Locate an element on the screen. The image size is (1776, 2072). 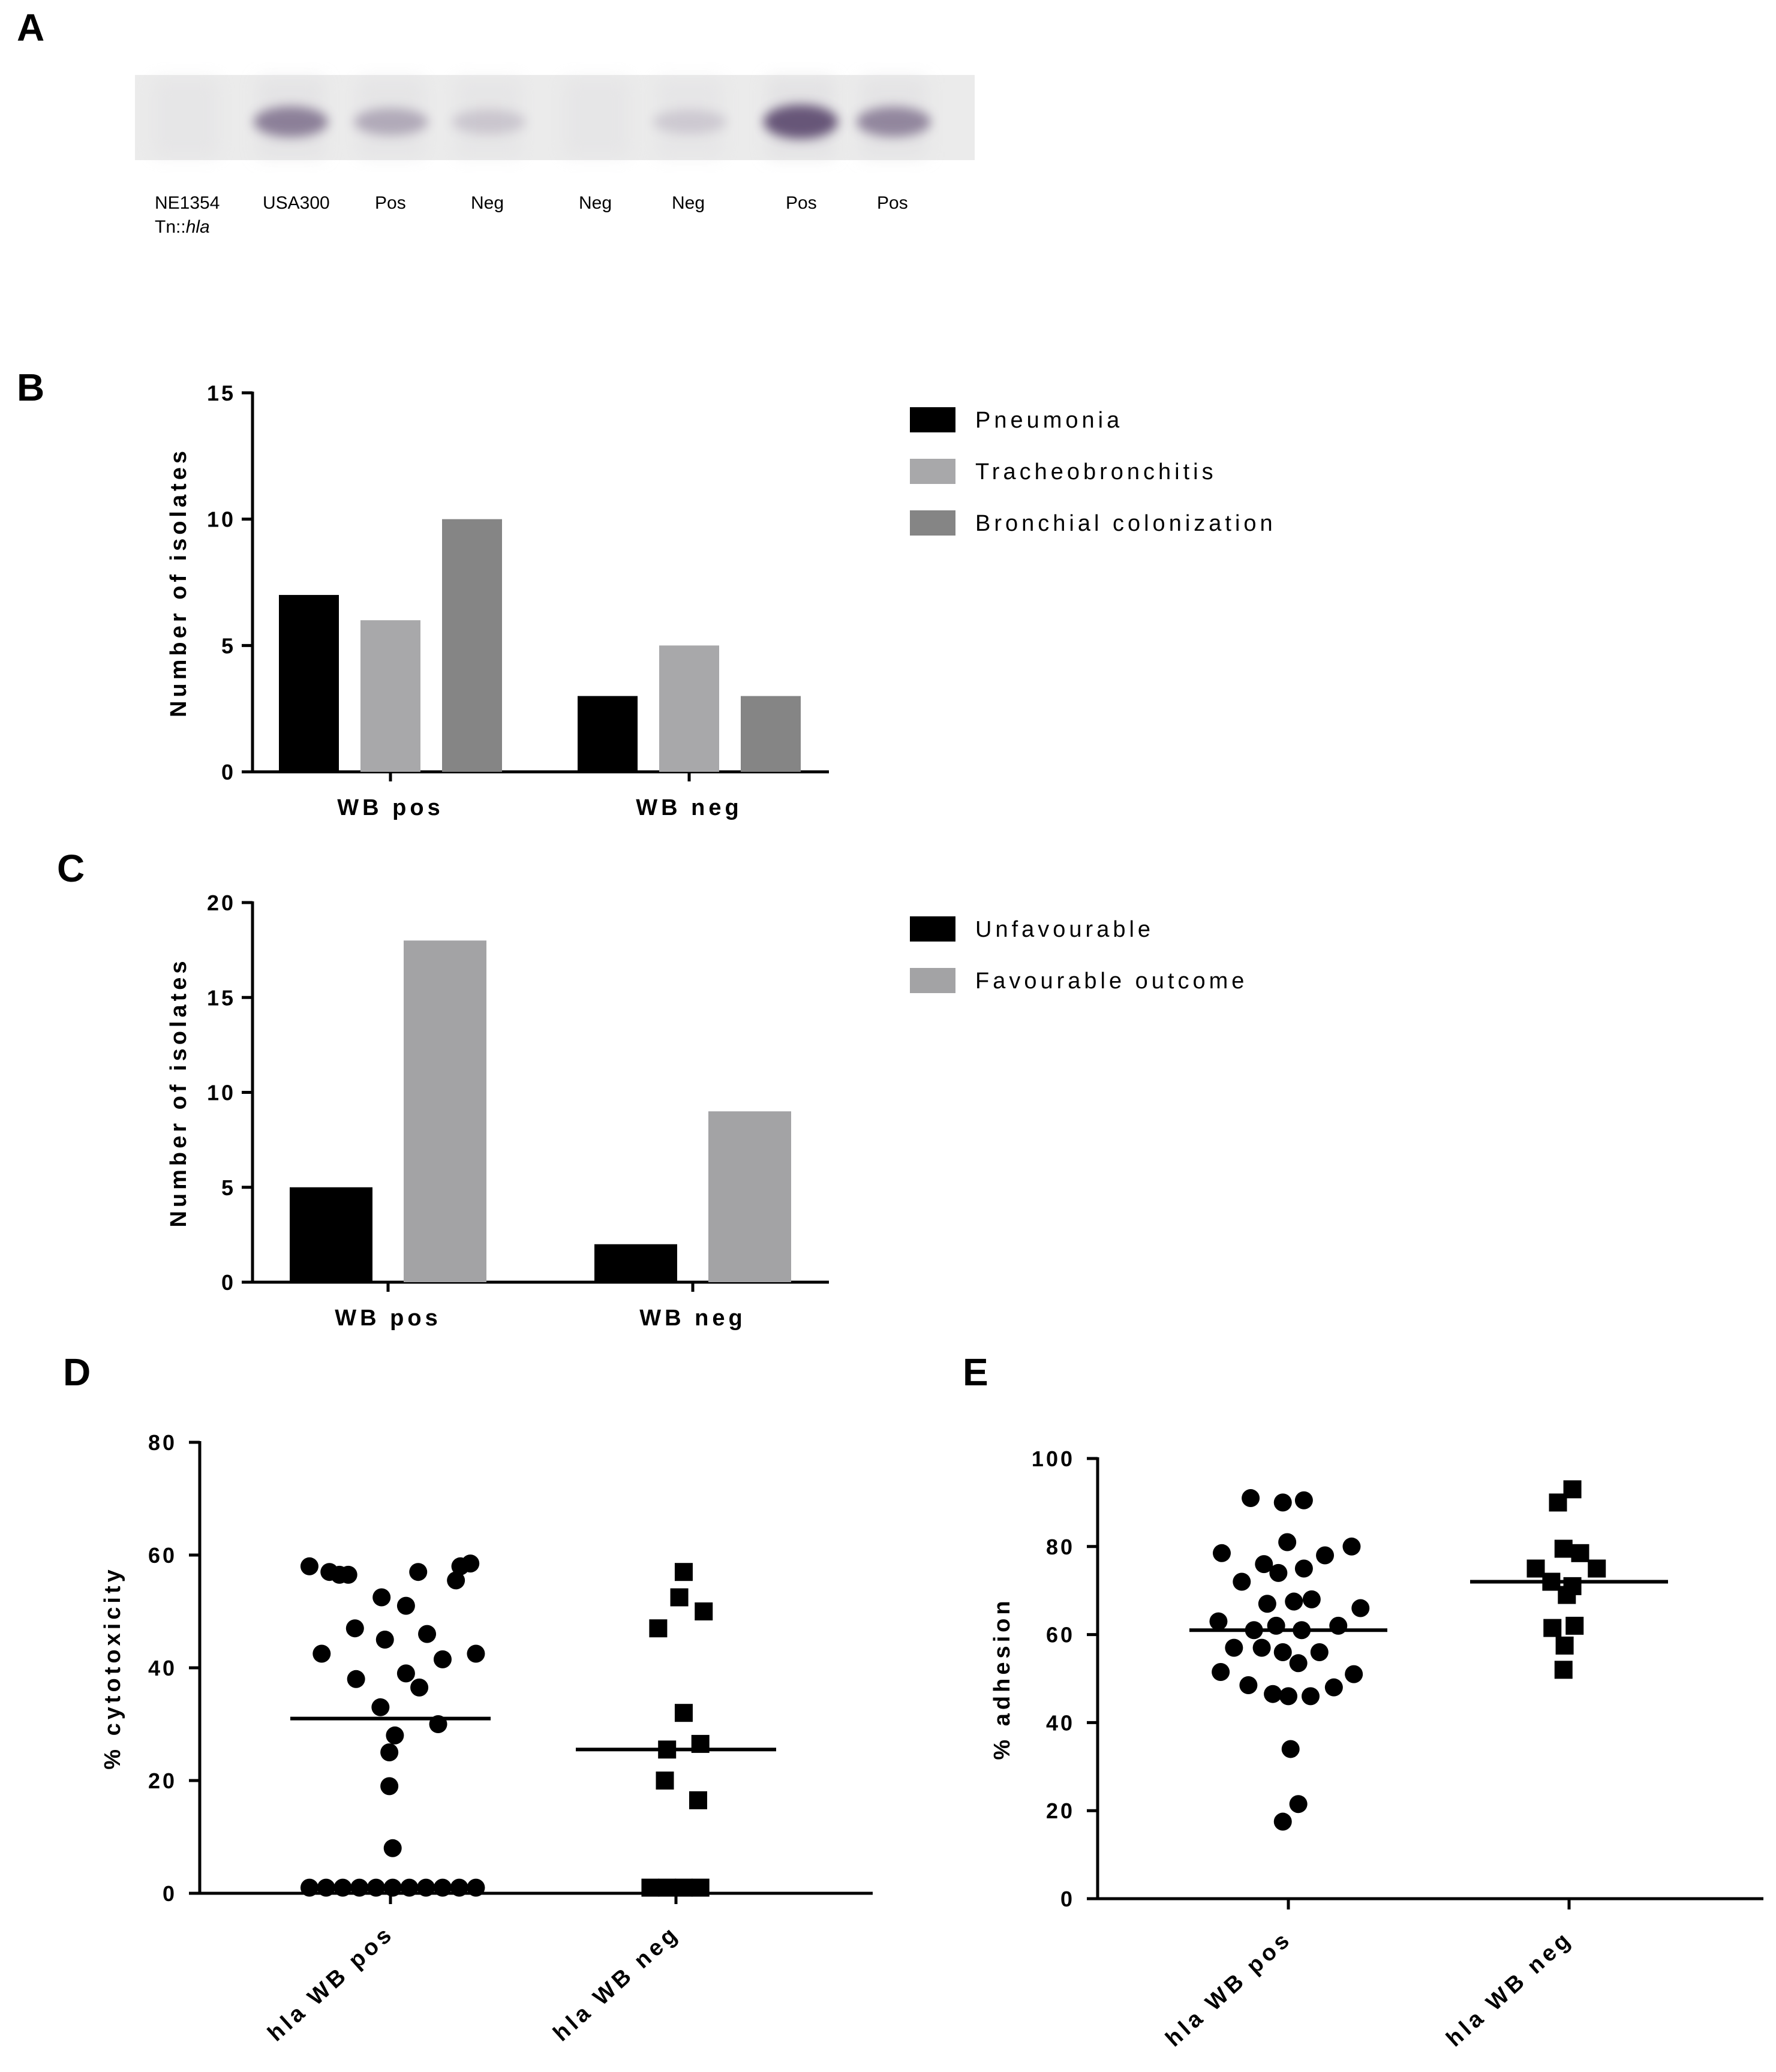
blot-lane-label: Neg is located at coordinates (688, 203).